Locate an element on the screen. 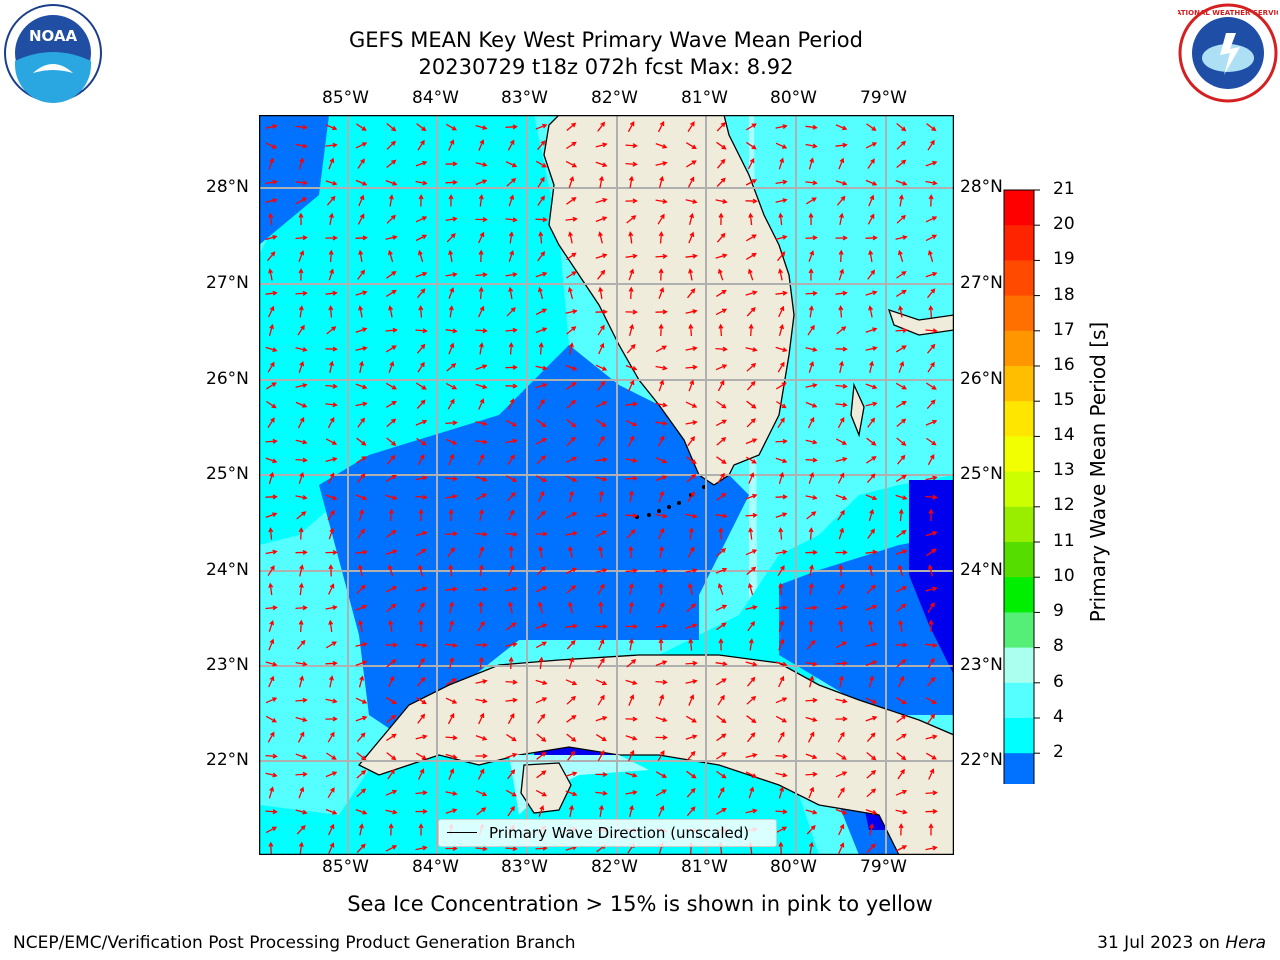 Image resolution: width=1280 pixels, height=960 pixels. colorbar-tick-label: 11 is located at coordinates (1064, 541).